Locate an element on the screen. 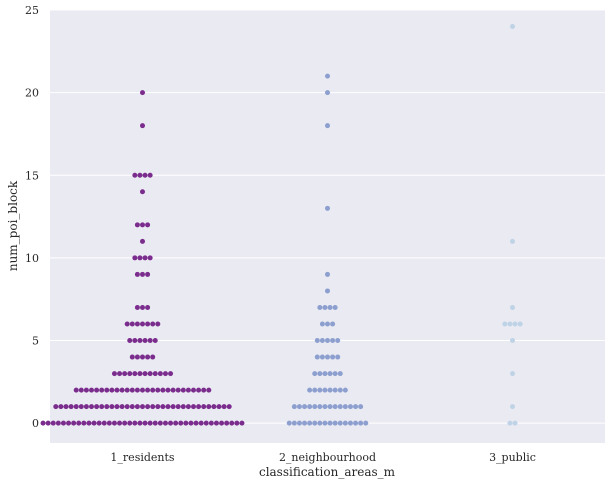 This screenshot has height=487, width=613. y-axis-ticks: 0 5 10 15 20 25 is located at coordinates (32, 217).